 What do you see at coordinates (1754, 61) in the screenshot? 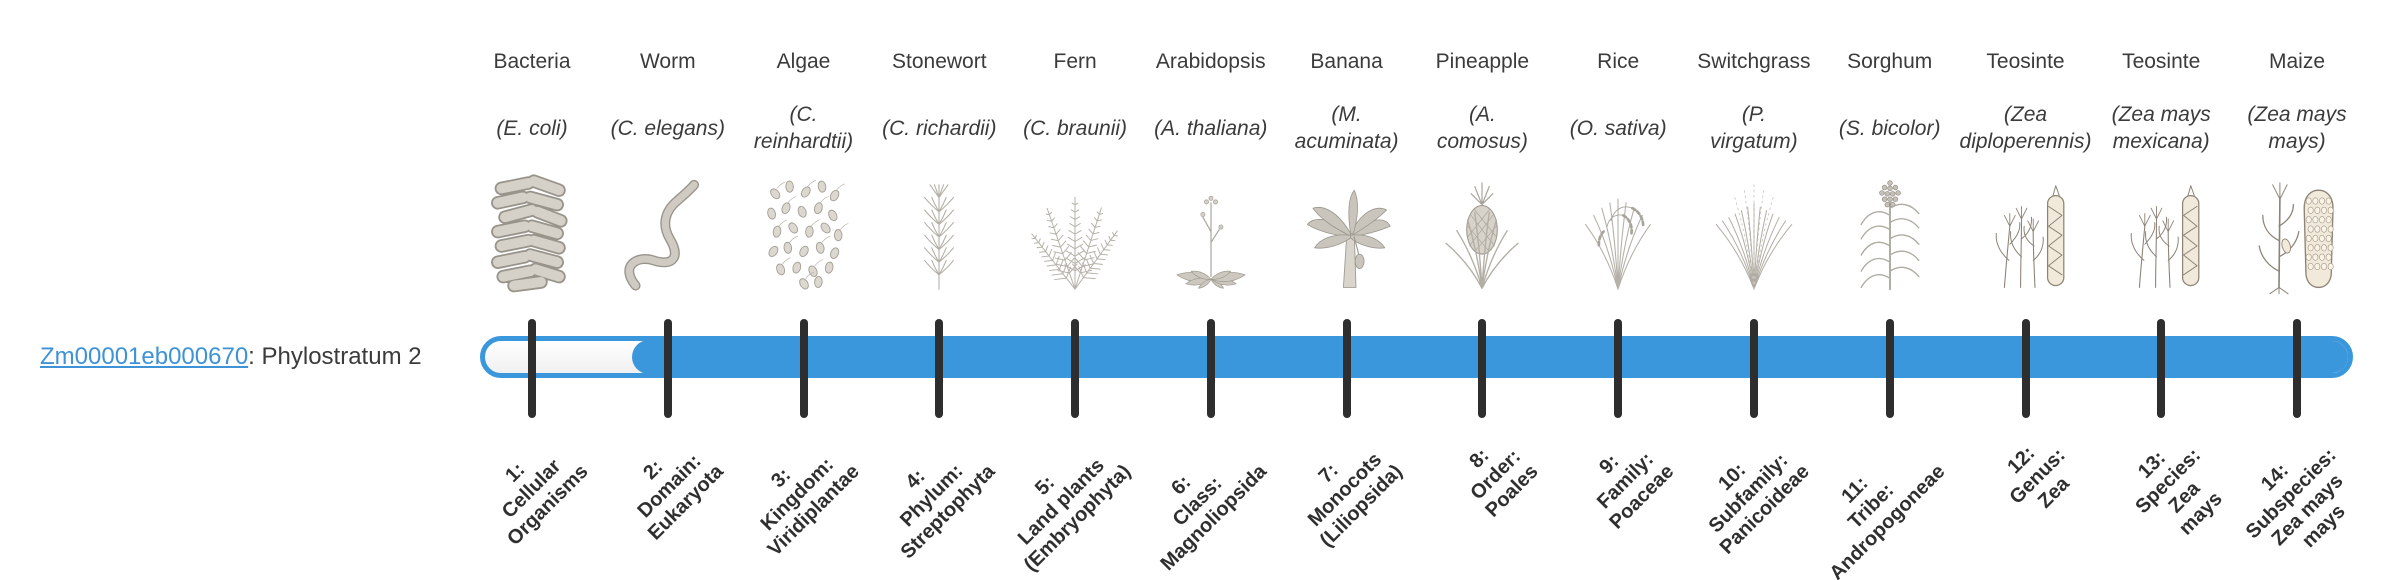
I see `organism-name: Switchgrass` at bounding box center [1754, 61].